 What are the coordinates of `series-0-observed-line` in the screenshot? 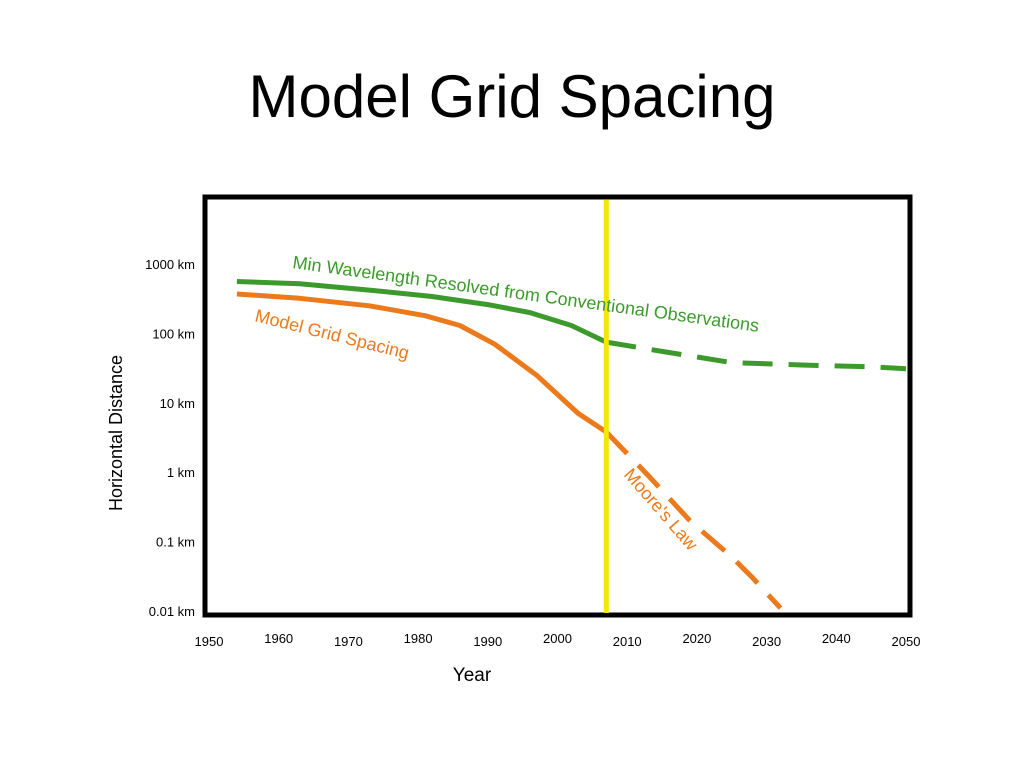 It's located at (422, 312).